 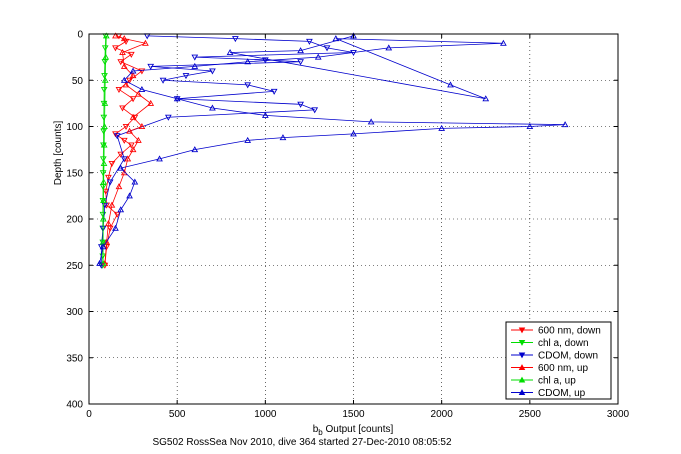 I want to click on x-tick-label: 1000, so click(x=265, y=414).